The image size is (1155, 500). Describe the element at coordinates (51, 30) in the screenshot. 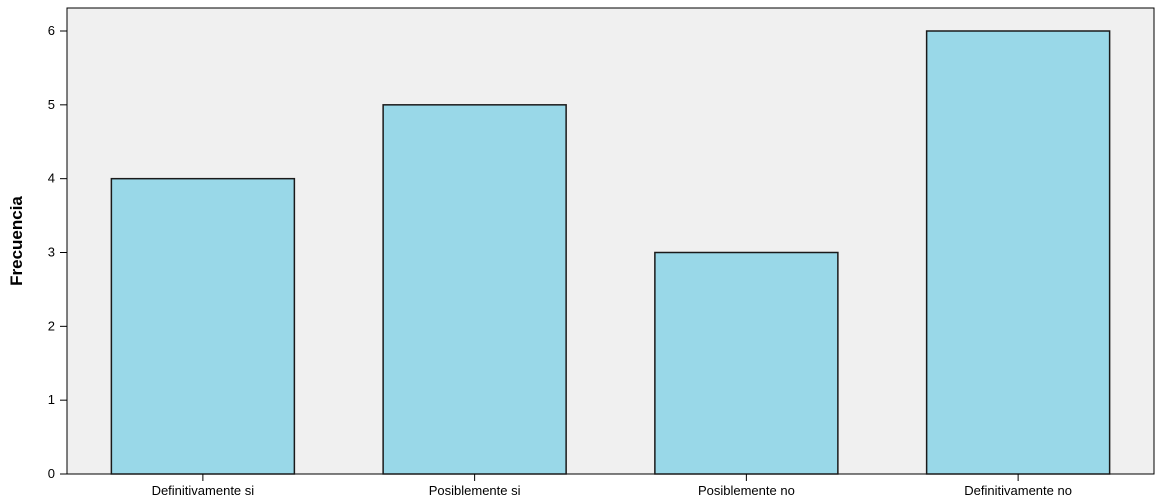

I see `y-tick-label: 6` at that location.